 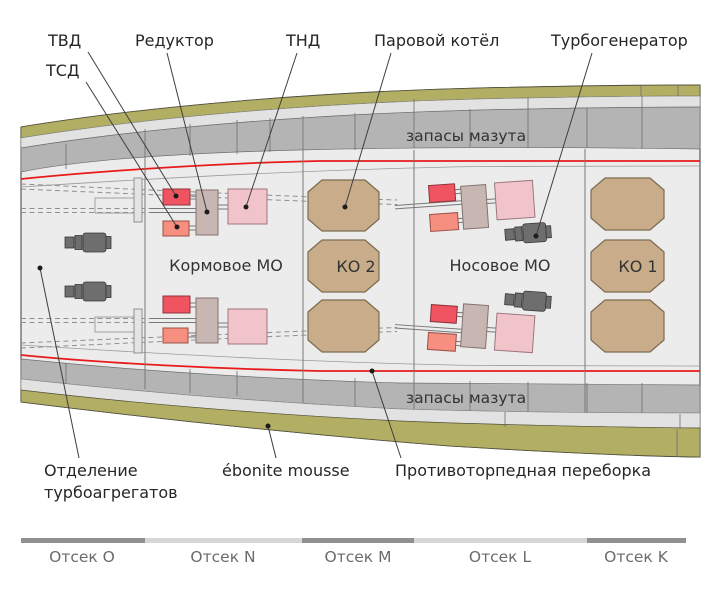 What do you see at coordinates (59, 363) in the screenshot?
I see `leader-turbine-room` at bounding box center [59, 363].